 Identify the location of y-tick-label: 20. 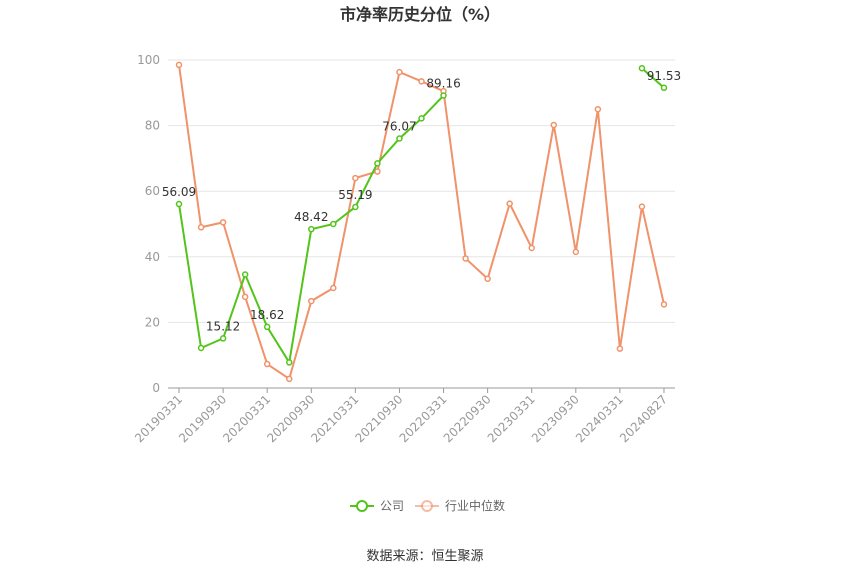
(152, 322).